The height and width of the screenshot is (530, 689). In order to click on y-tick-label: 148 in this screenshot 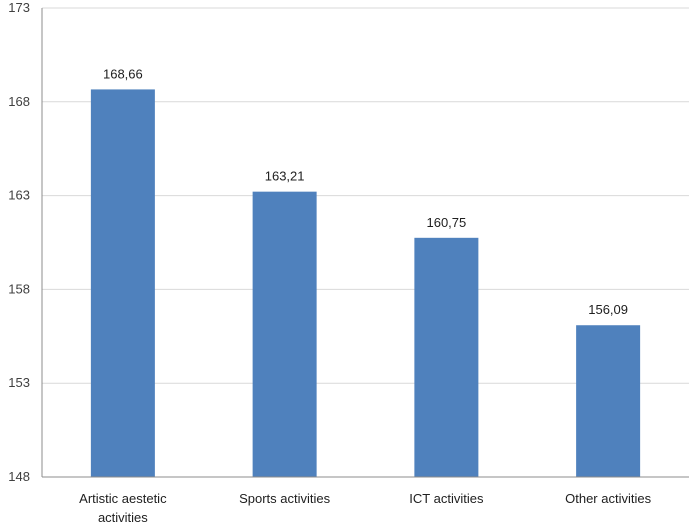, I will do `click(19, 476)`.